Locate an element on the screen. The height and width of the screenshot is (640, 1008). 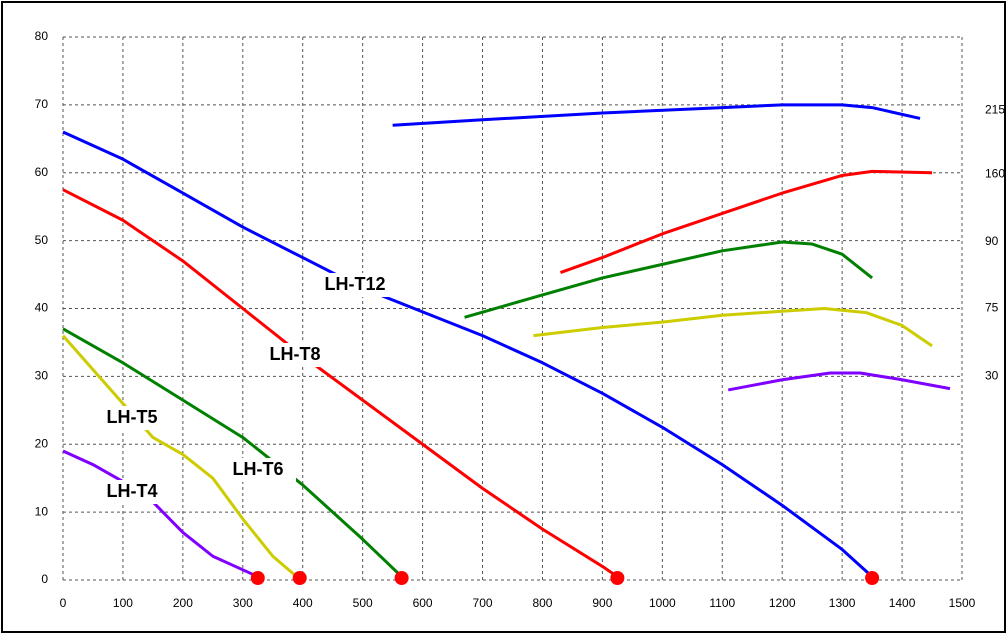
x-tick-label: 1400 is located at coordinates (902, 603).